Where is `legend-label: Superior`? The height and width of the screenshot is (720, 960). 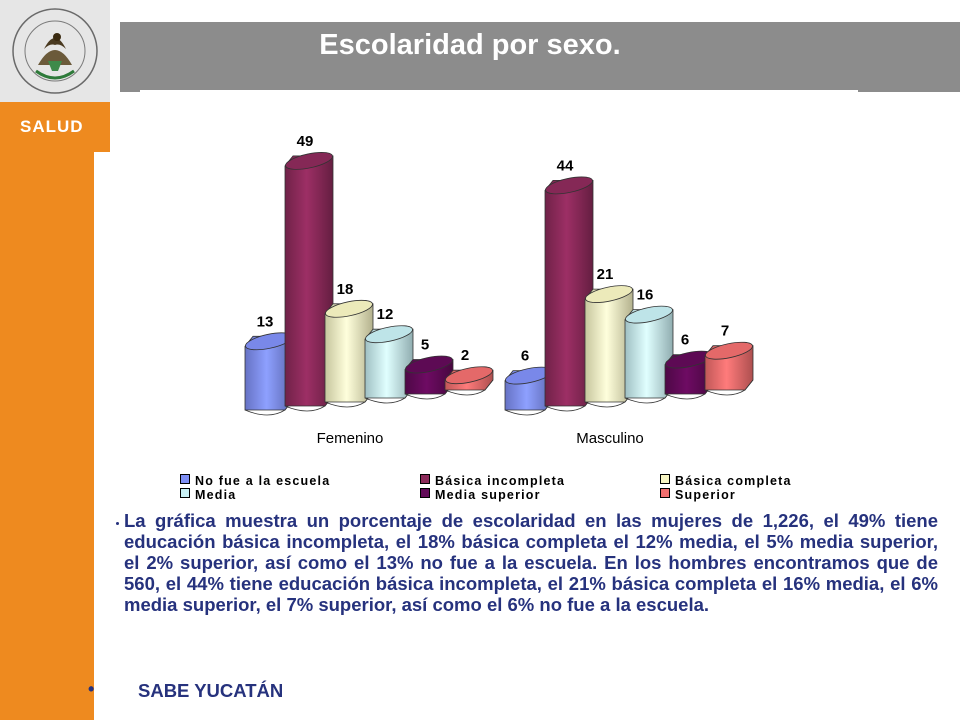
legend-label: Superior is located at coordinates (705, 495).